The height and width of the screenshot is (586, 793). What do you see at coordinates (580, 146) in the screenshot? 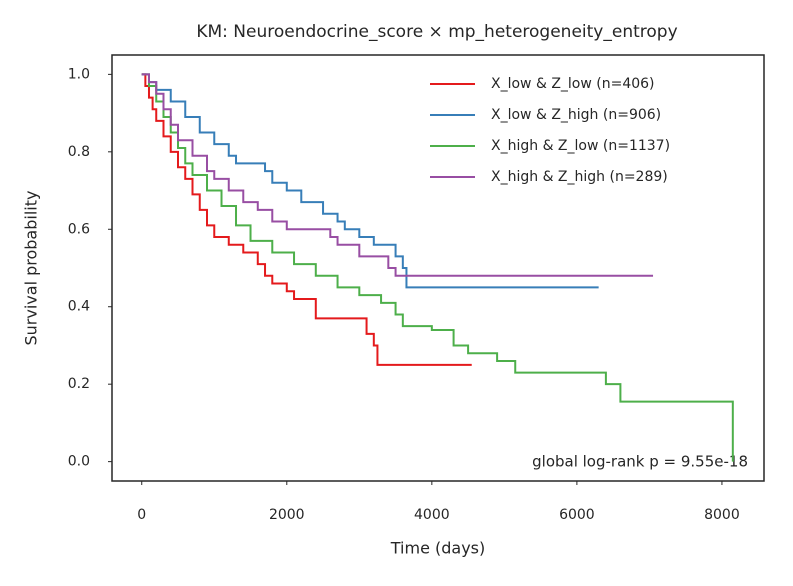
I see `legend-label: X_high & Z_low (n=1137)` at bounding box center [580, 146].